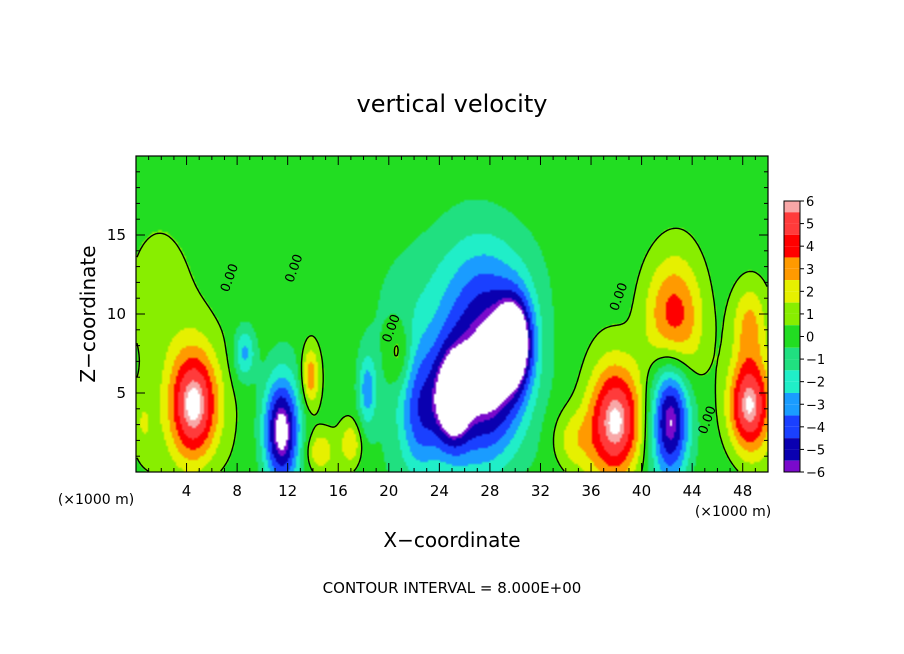 This screenshot has width=904, height=654. What do you see at coordinates (489, 491) in the screenshot?
I see `x-tick-label: 28` at bounding box center [489, 491].